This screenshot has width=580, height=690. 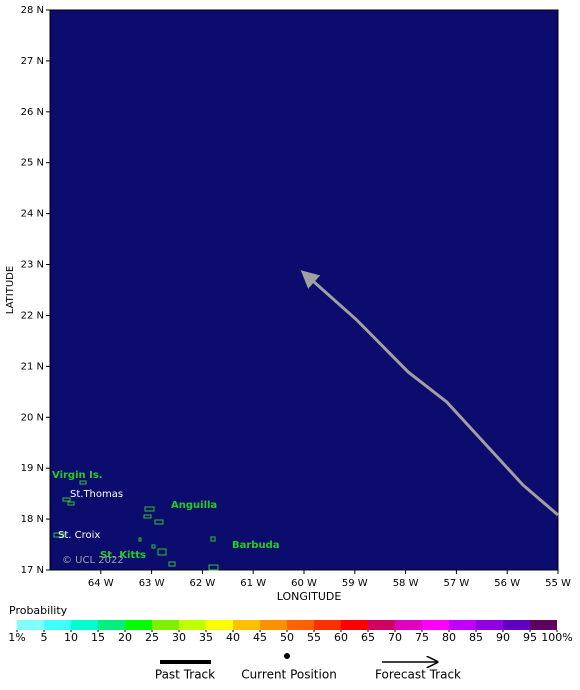 I want to click on x-tick-label: 55 W, so click(x=558, y=583).